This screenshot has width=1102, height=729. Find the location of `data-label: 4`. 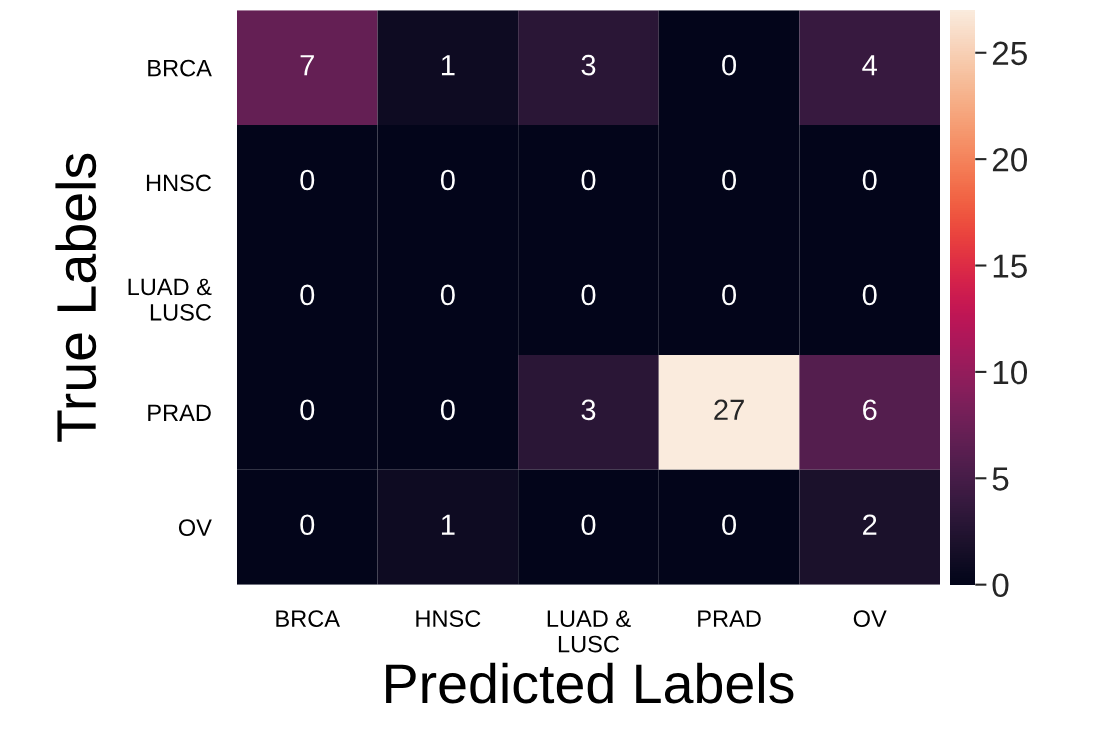

data-label: 4 is located at coordinates (869, 65).